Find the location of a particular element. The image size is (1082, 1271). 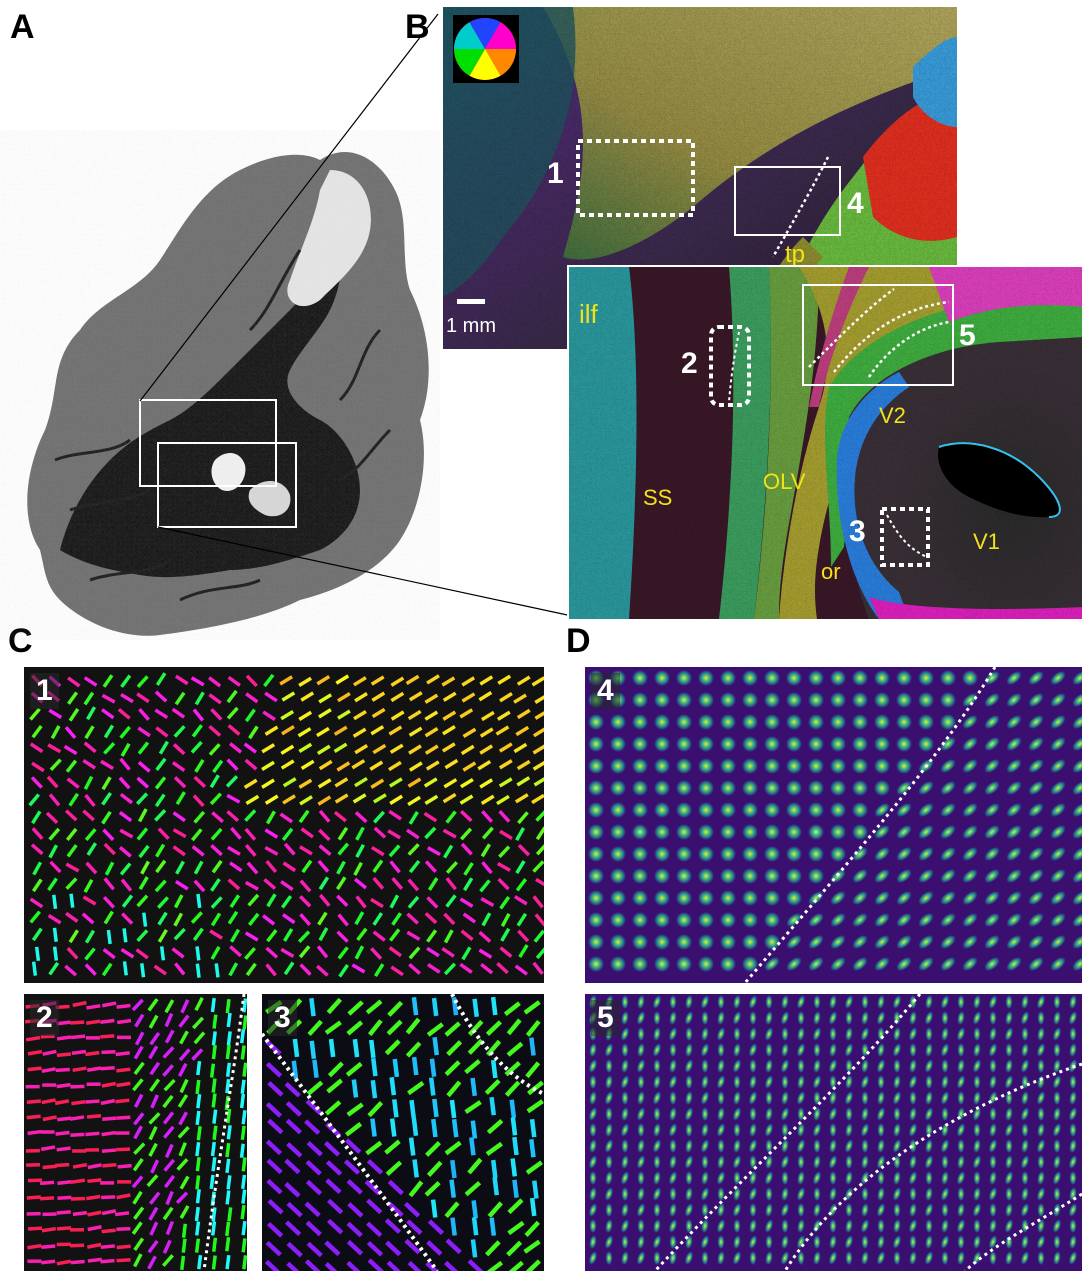

region-label-tp: tp is located at coordinates (795, 254).